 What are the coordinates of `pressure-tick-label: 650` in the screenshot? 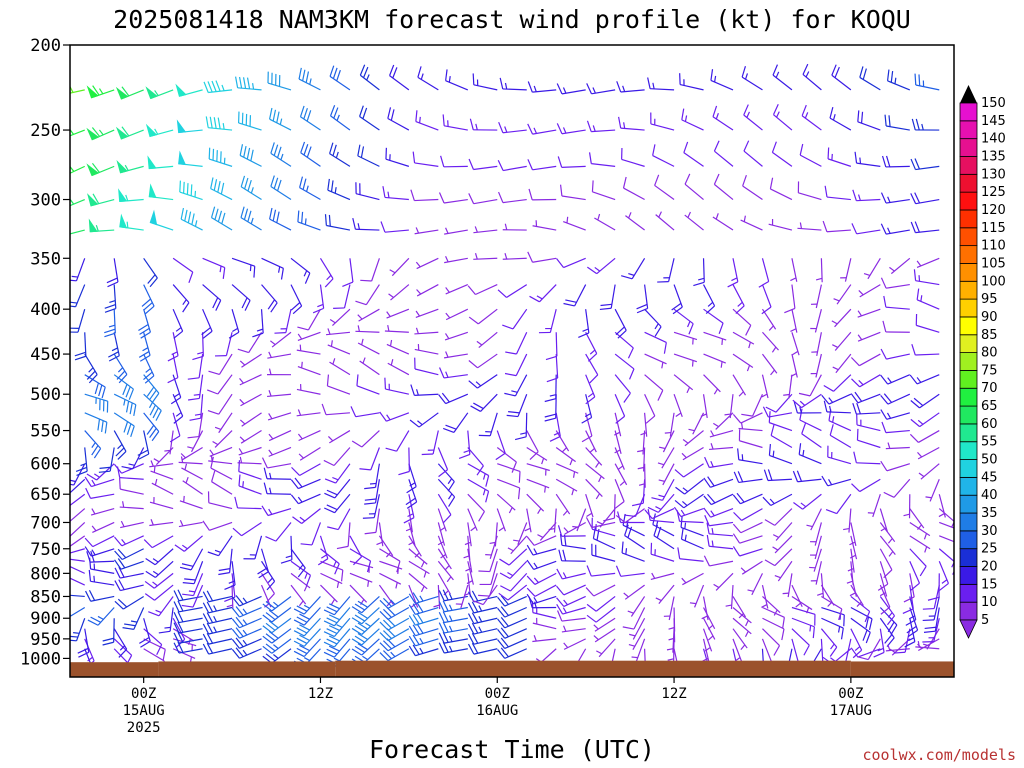 It's located at (45, 495).